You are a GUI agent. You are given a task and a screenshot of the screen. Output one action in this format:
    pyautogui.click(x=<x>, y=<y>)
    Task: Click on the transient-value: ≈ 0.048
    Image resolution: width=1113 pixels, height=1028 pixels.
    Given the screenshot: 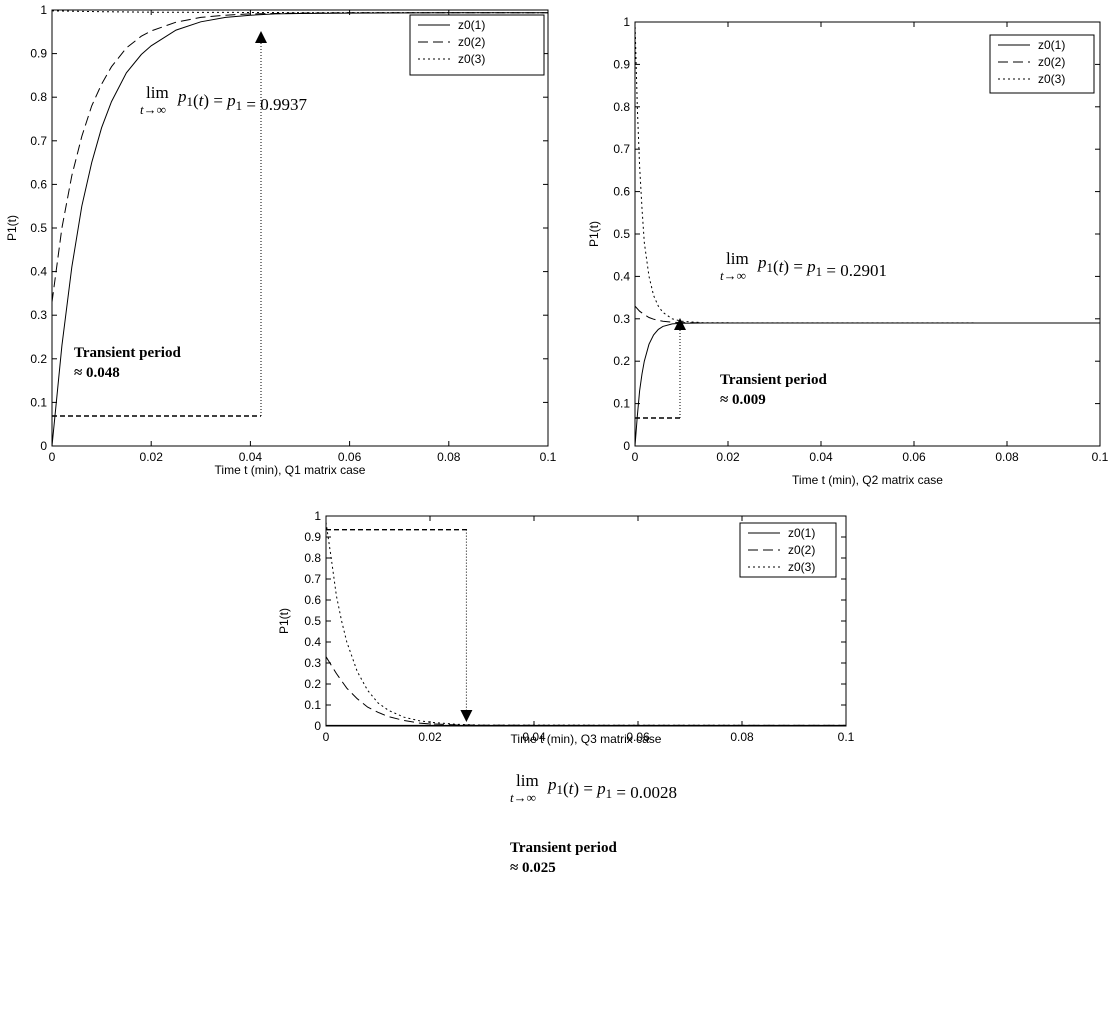 What is the action you would take?
    pyautogui.click(x=97, y=373)
    